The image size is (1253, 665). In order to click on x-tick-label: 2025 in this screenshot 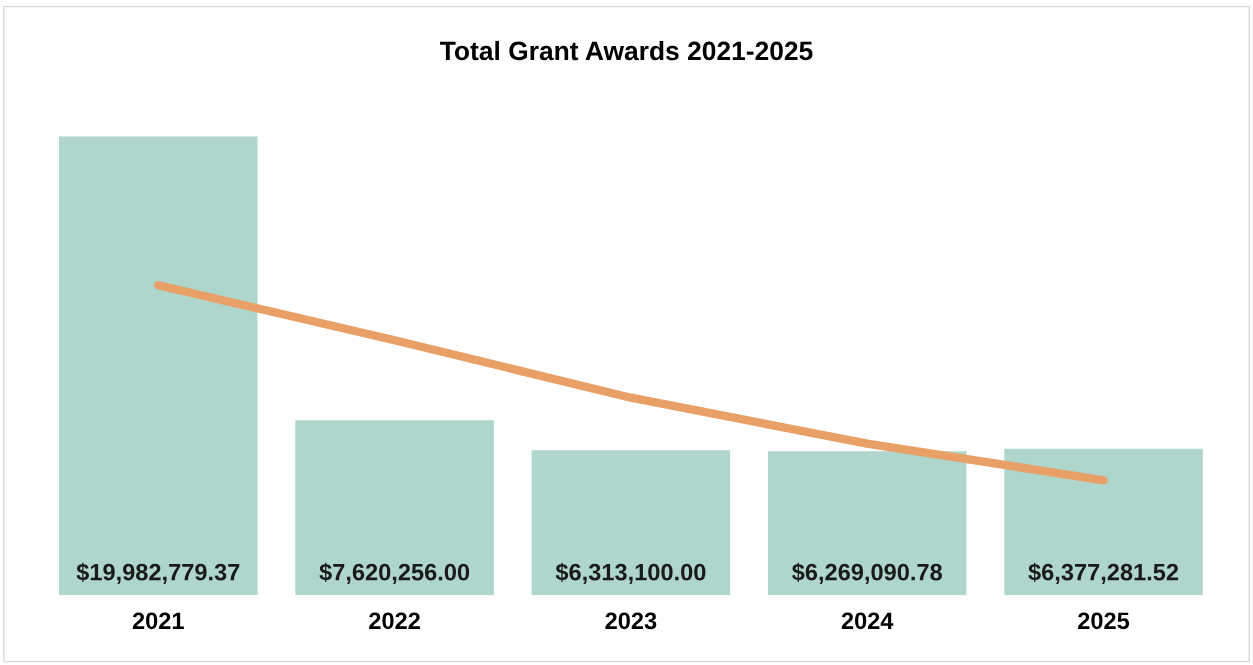, I will do `click(1104, 621)`.